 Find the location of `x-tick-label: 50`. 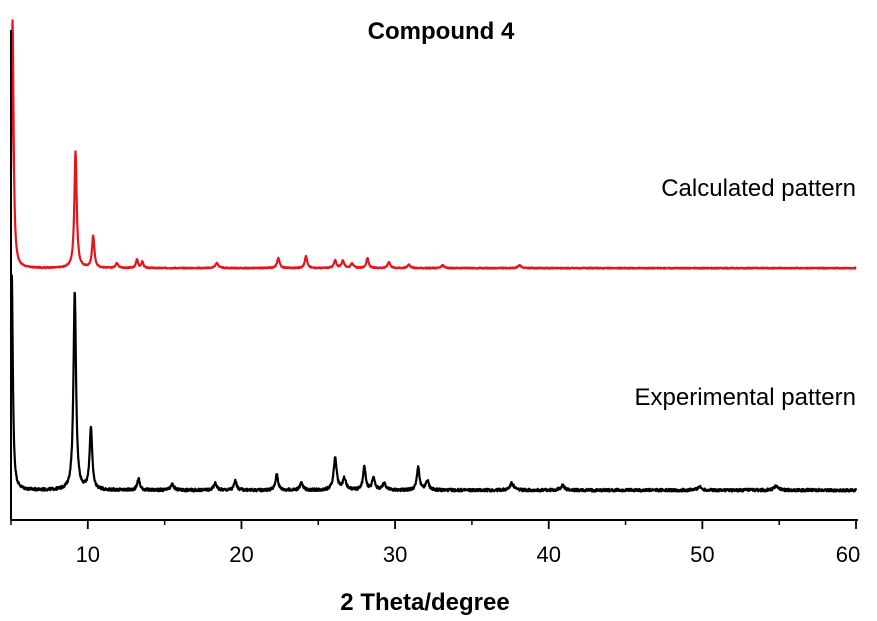

x-tick-label: 50 is located at coordinates (702, 554).